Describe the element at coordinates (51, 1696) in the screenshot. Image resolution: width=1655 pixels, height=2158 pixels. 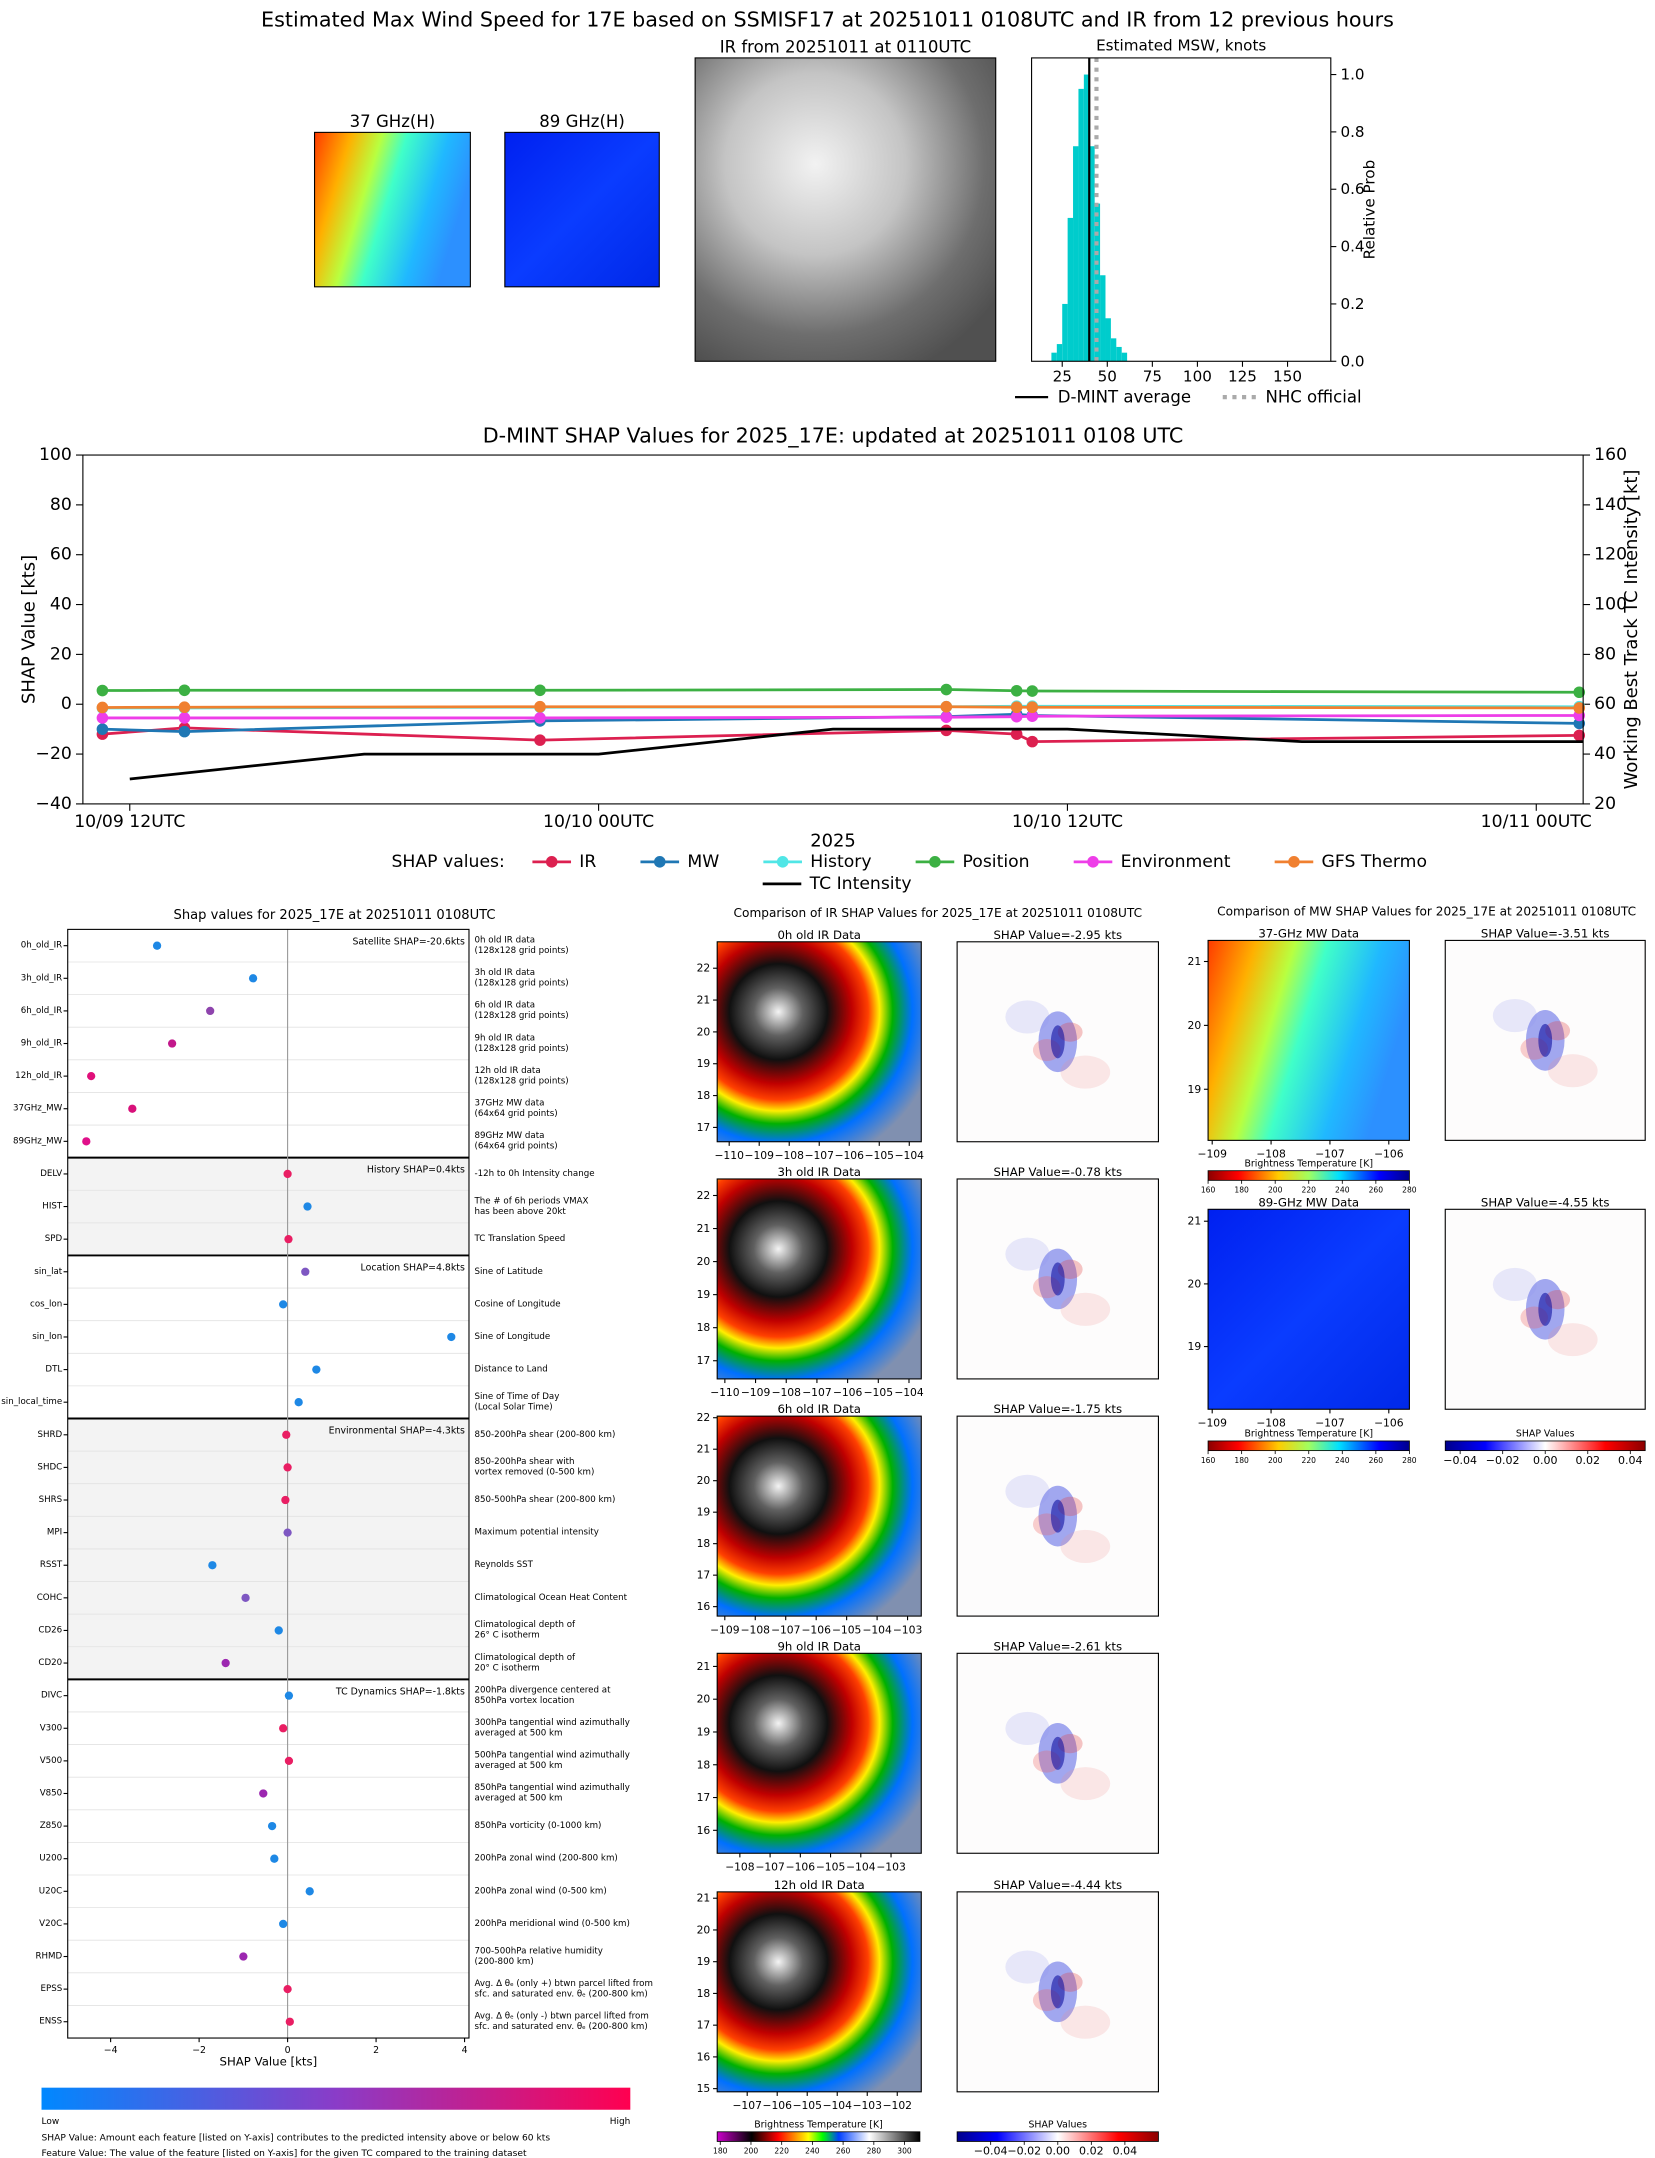
I see `feature-name: DIVC` at that location.